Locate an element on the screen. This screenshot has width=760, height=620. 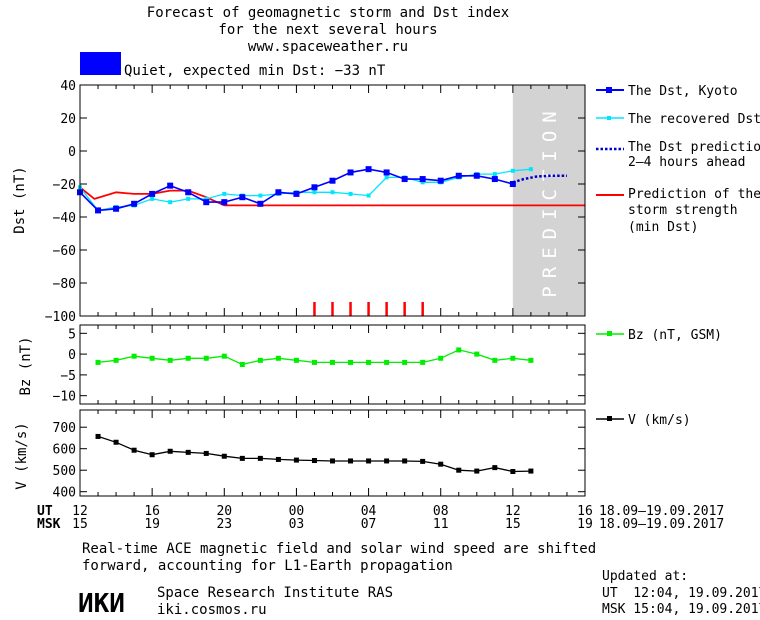
ut-tick-label: 12 is located at coordinates (80, 511).